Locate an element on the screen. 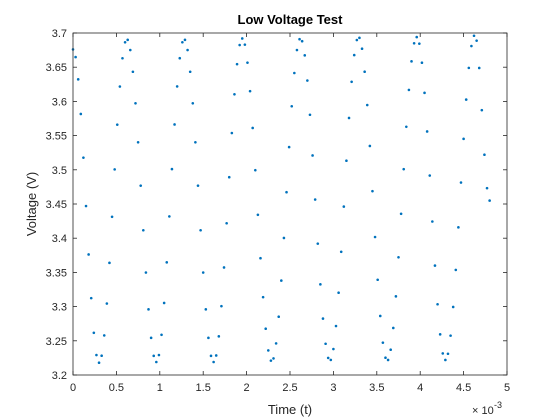 The height and width of the screenshot is (420, 560). x-tick-label: 3.5 is located at coordinates (376, 388).